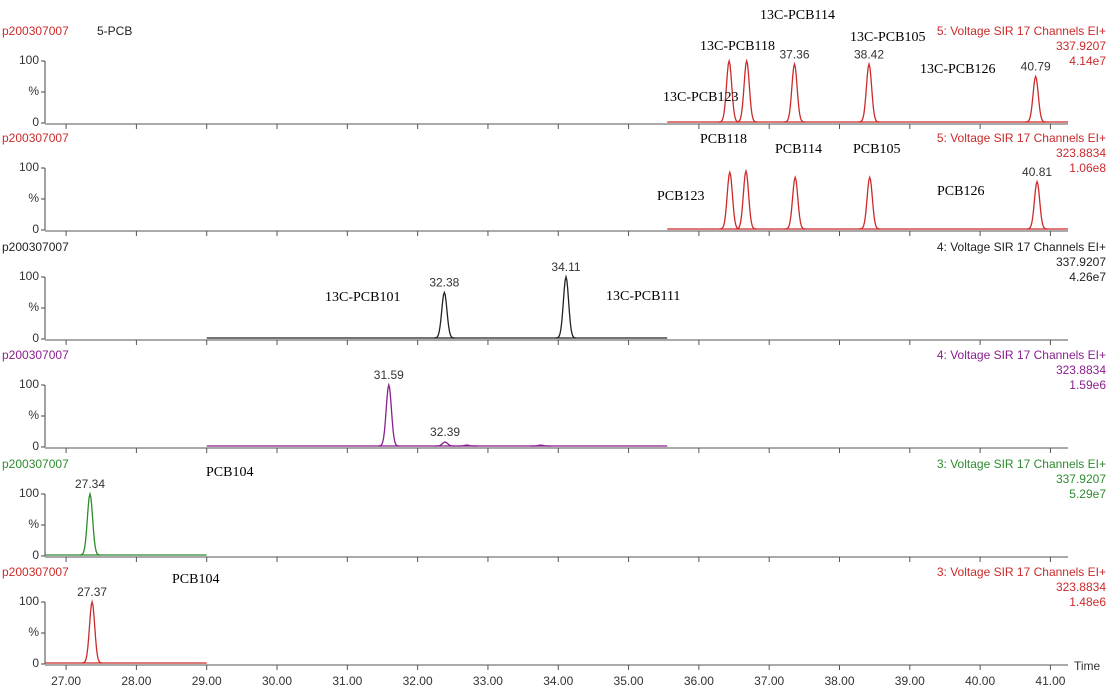 Image resolution: width=1114 pixels, height=693 pixels. What do you see at coordinates (389, 375) in the screenshot?
I see `peak-label: 31.59` at bounding box center [389, 375].